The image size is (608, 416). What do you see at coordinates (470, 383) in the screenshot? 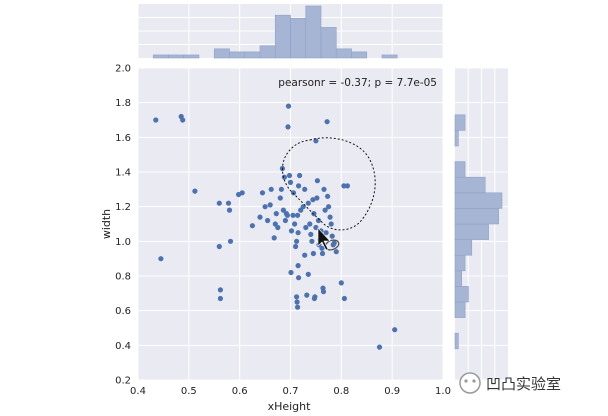
I see `watermark-logo-icon` at bounding box center [470, 383].